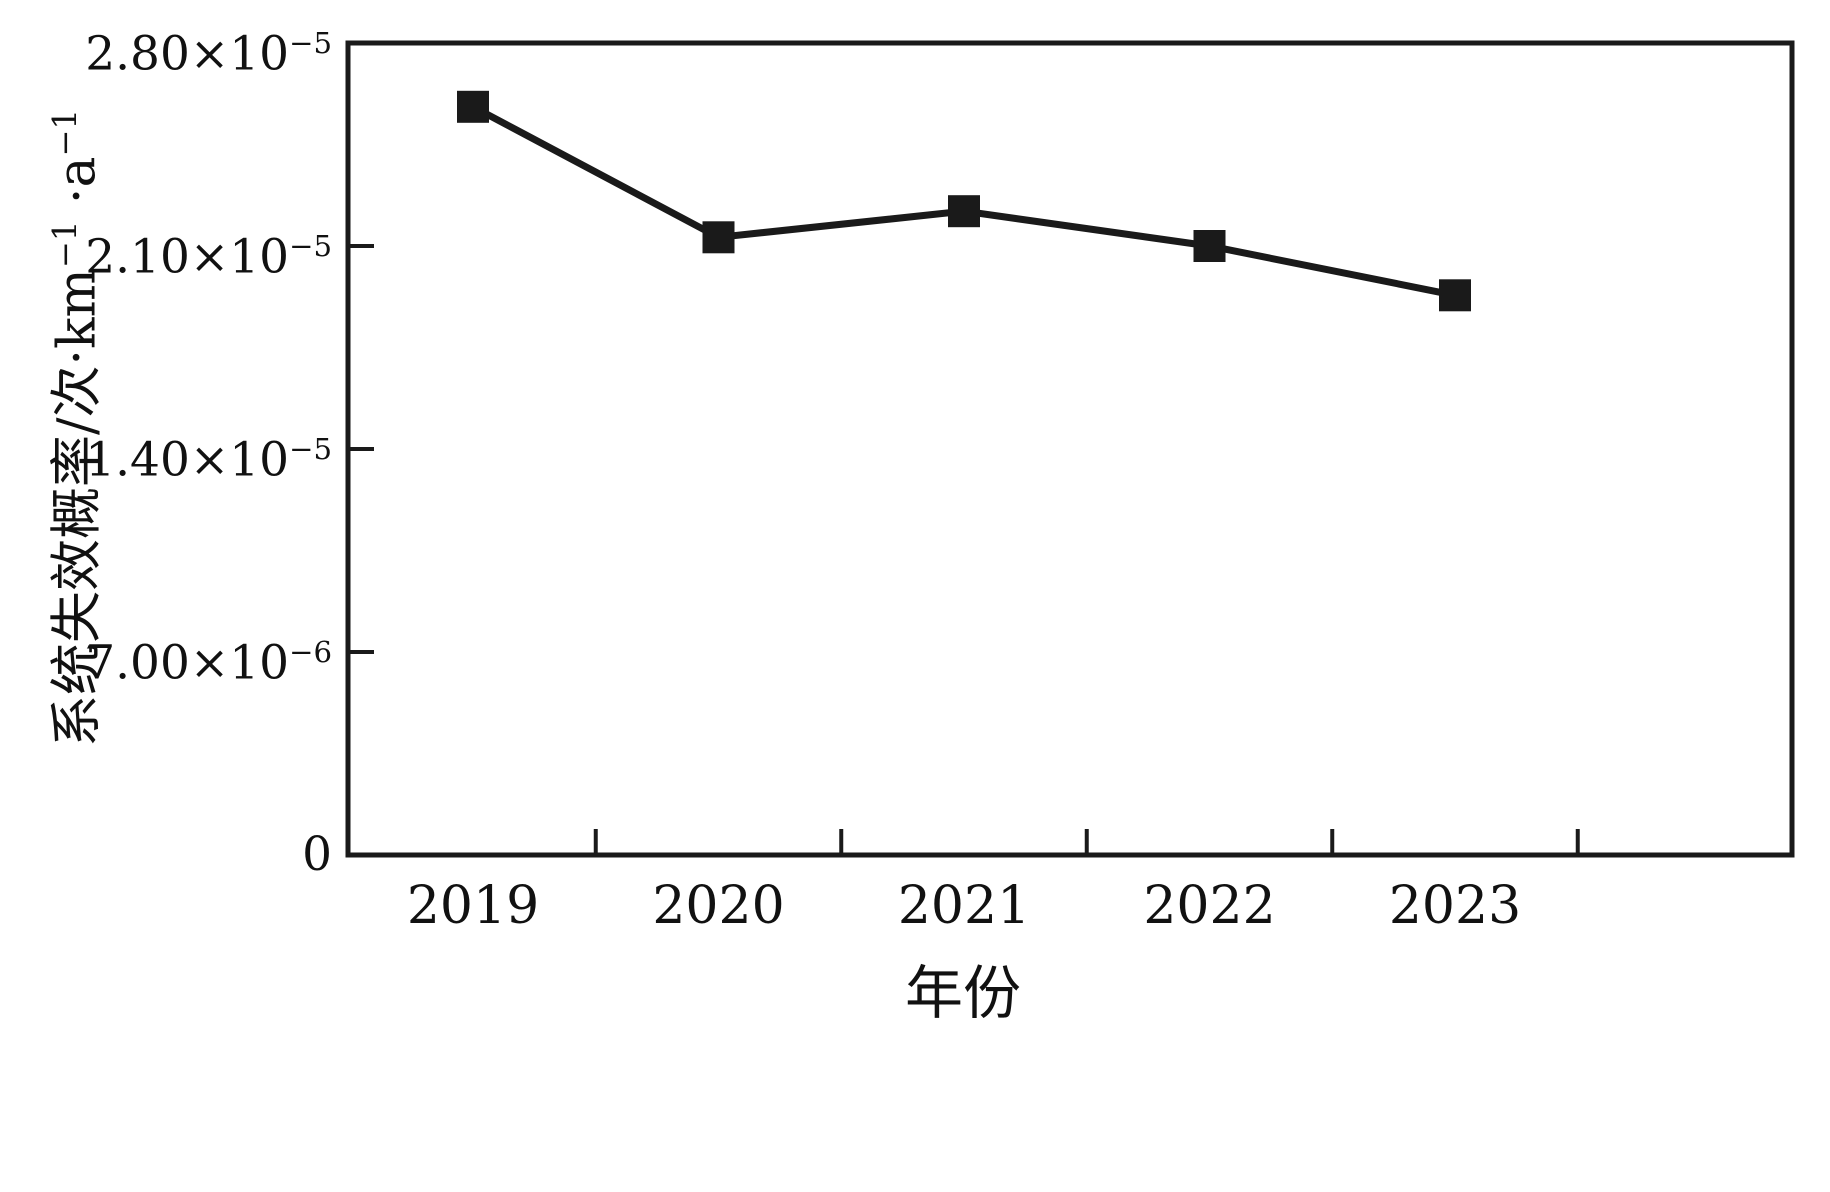 This screenshot has width=1830, height=1192. I want to click on y-tick-label: 2.10×10⁻⁵, so click(208, 257).